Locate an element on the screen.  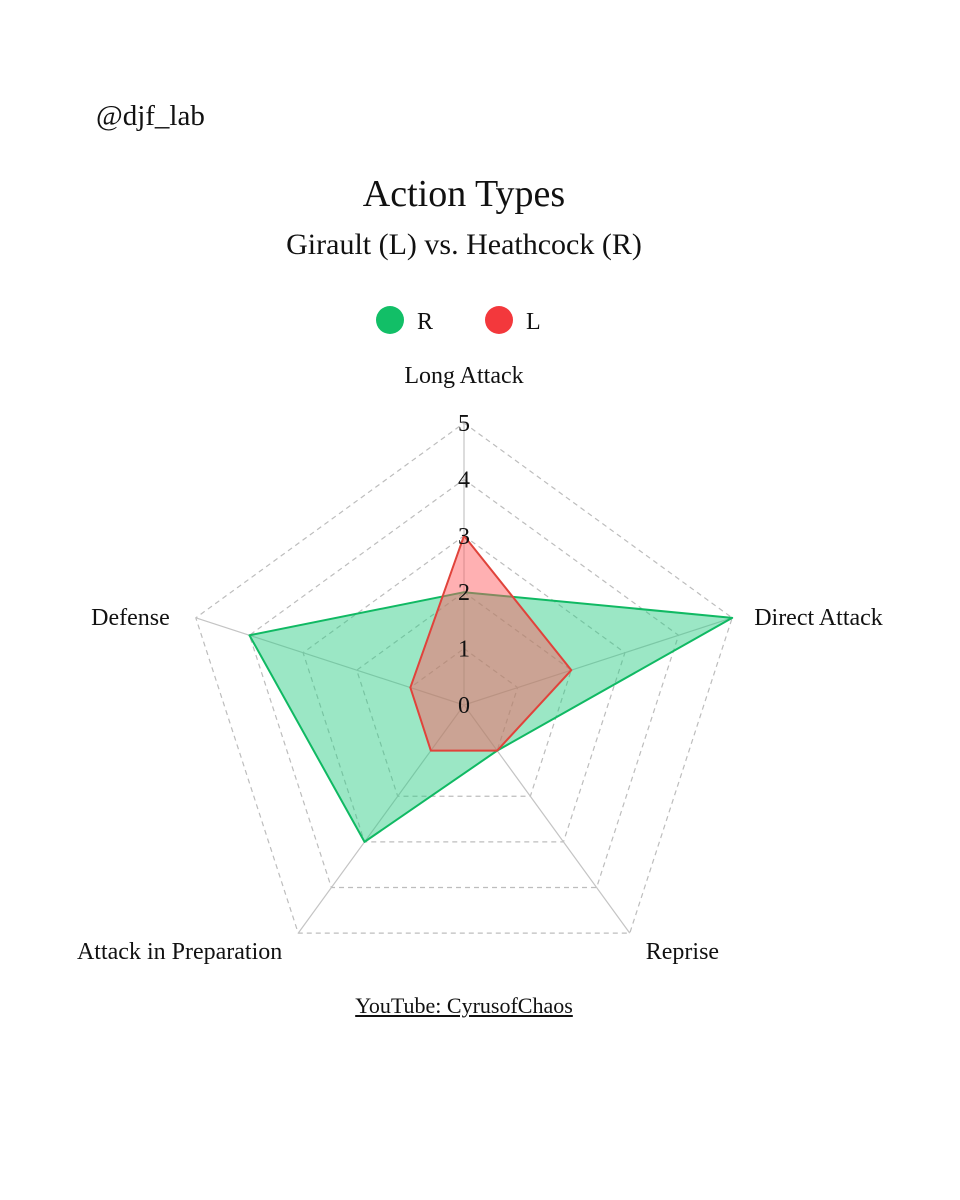
tick-label: 0 is located at coordinates (464, 706).